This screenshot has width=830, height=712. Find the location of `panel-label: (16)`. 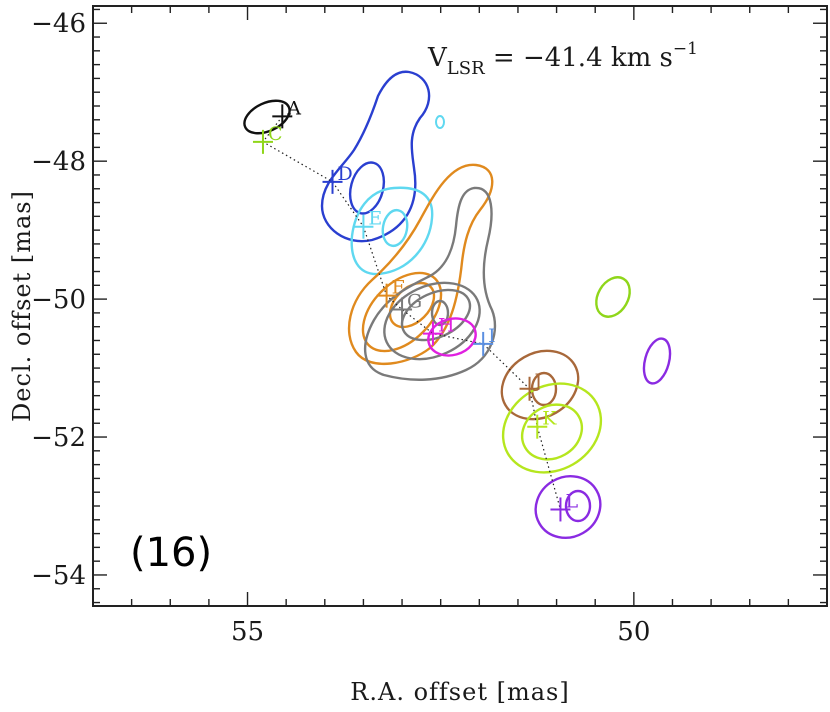

panel-label: (16) is located at coordinates (171, 553).